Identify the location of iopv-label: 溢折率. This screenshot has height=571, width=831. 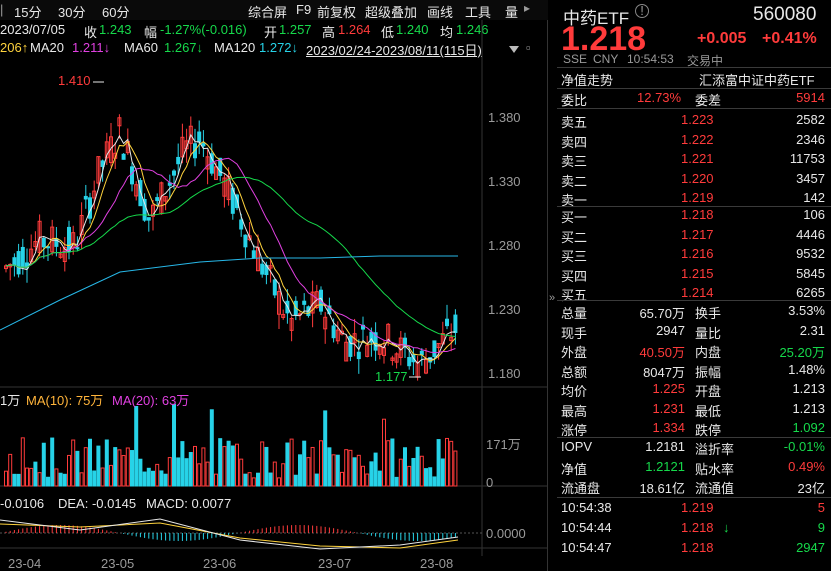
(715, 449).